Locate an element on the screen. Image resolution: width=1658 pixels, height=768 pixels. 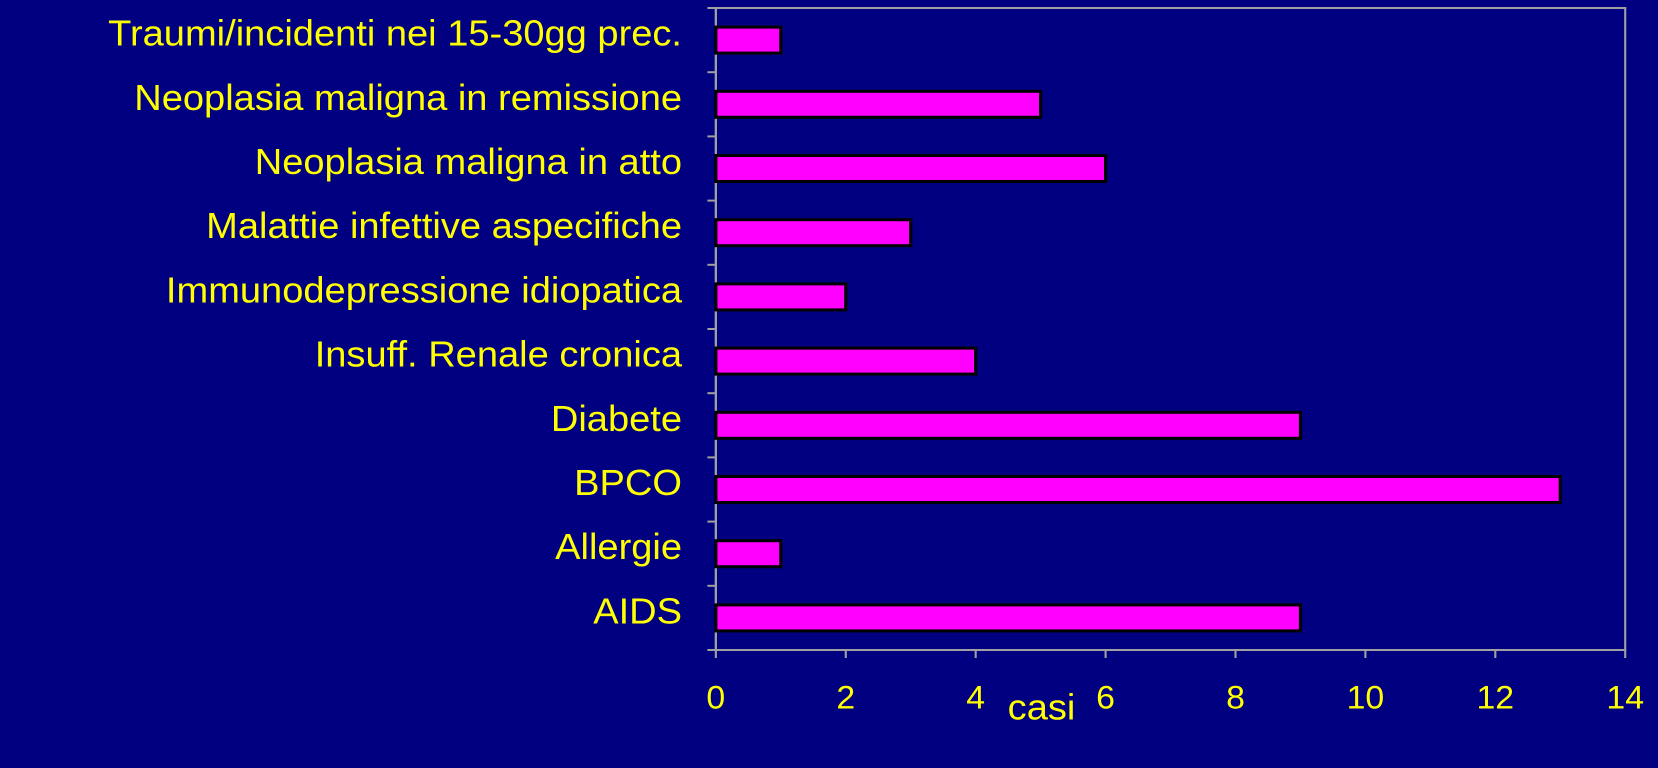
x-tick-label: 10 is located at coordinates (1366, 697).